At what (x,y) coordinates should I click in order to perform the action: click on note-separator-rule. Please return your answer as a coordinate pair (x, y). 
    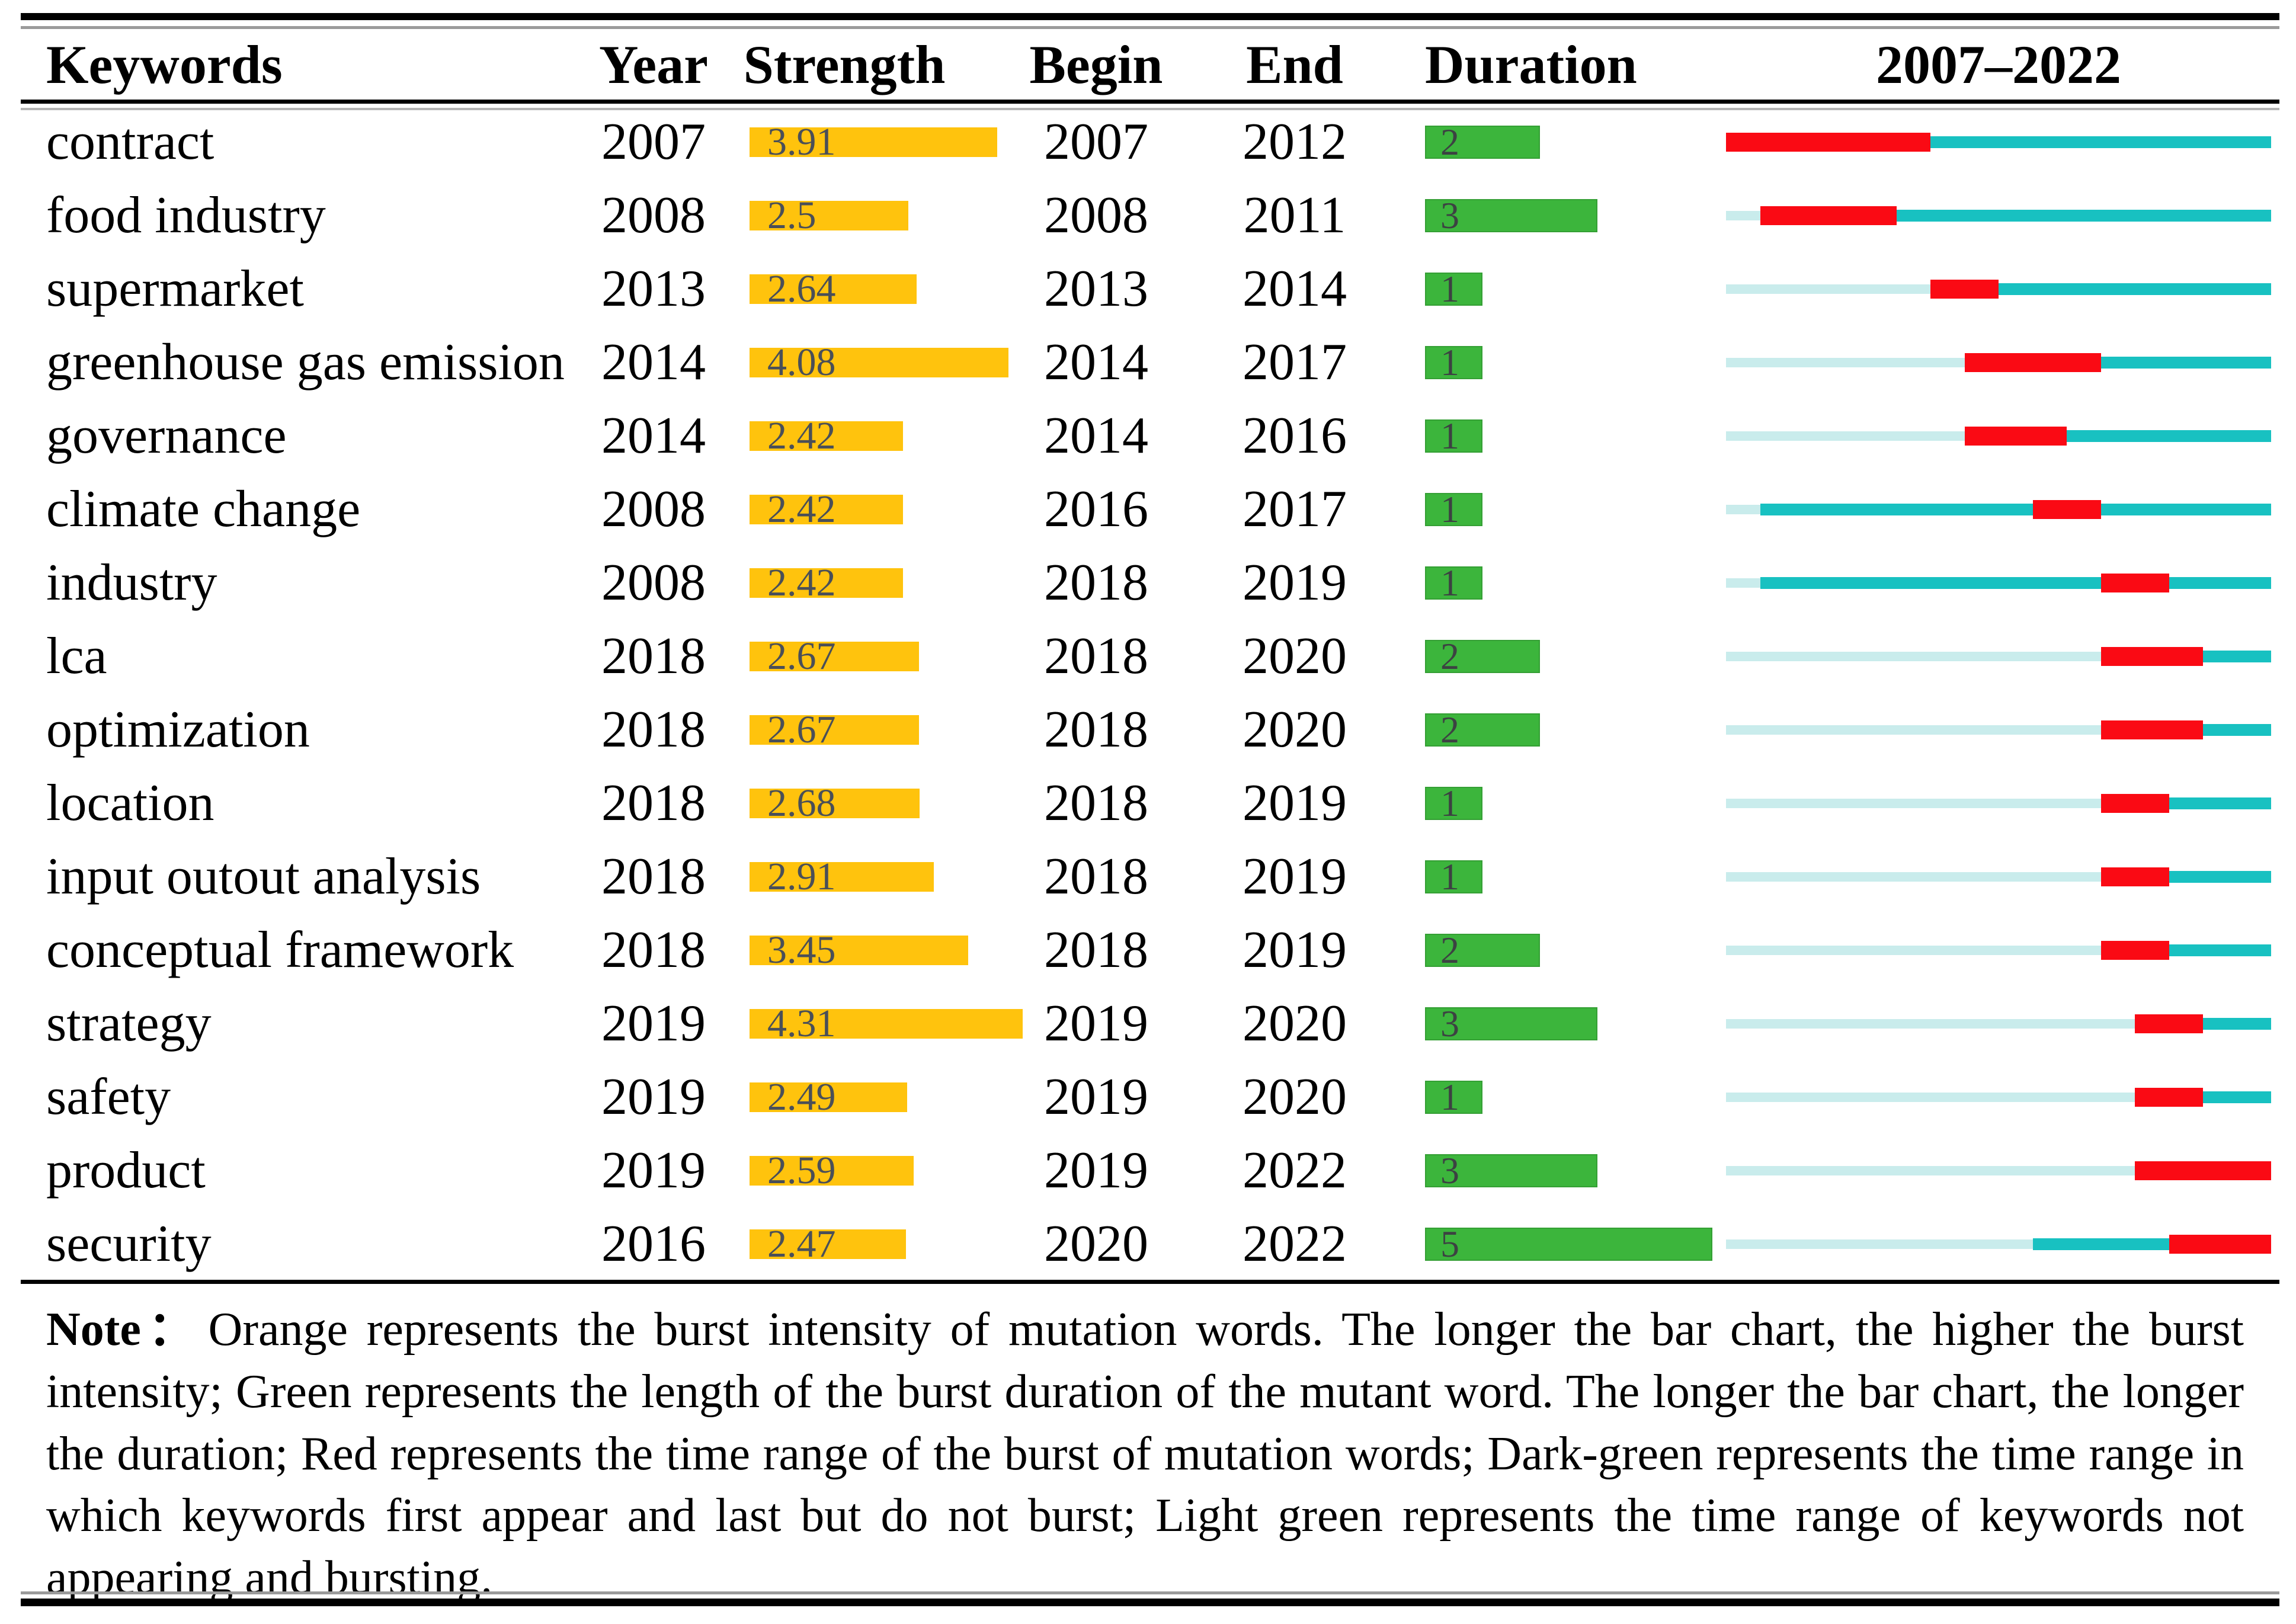
    Looking at the image, I should click on (1150, 1282).